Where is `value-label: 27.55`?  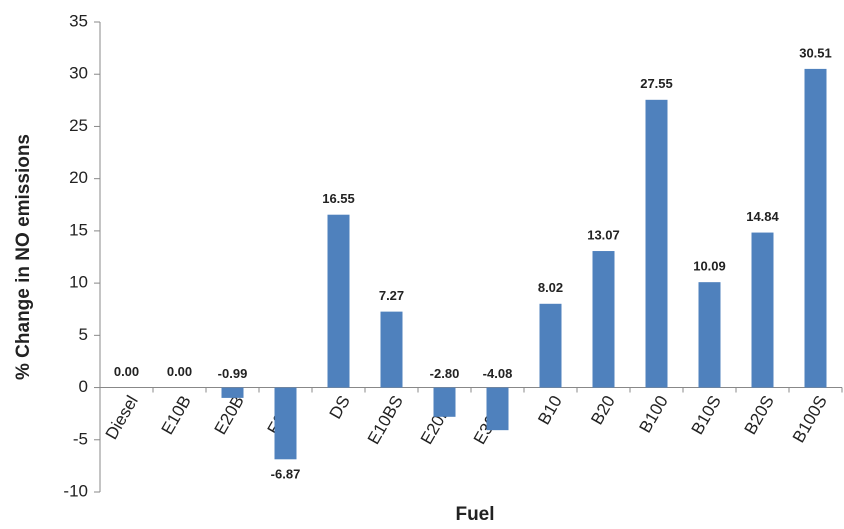 value-label: 27.55 is located at coordinates (656, 83).